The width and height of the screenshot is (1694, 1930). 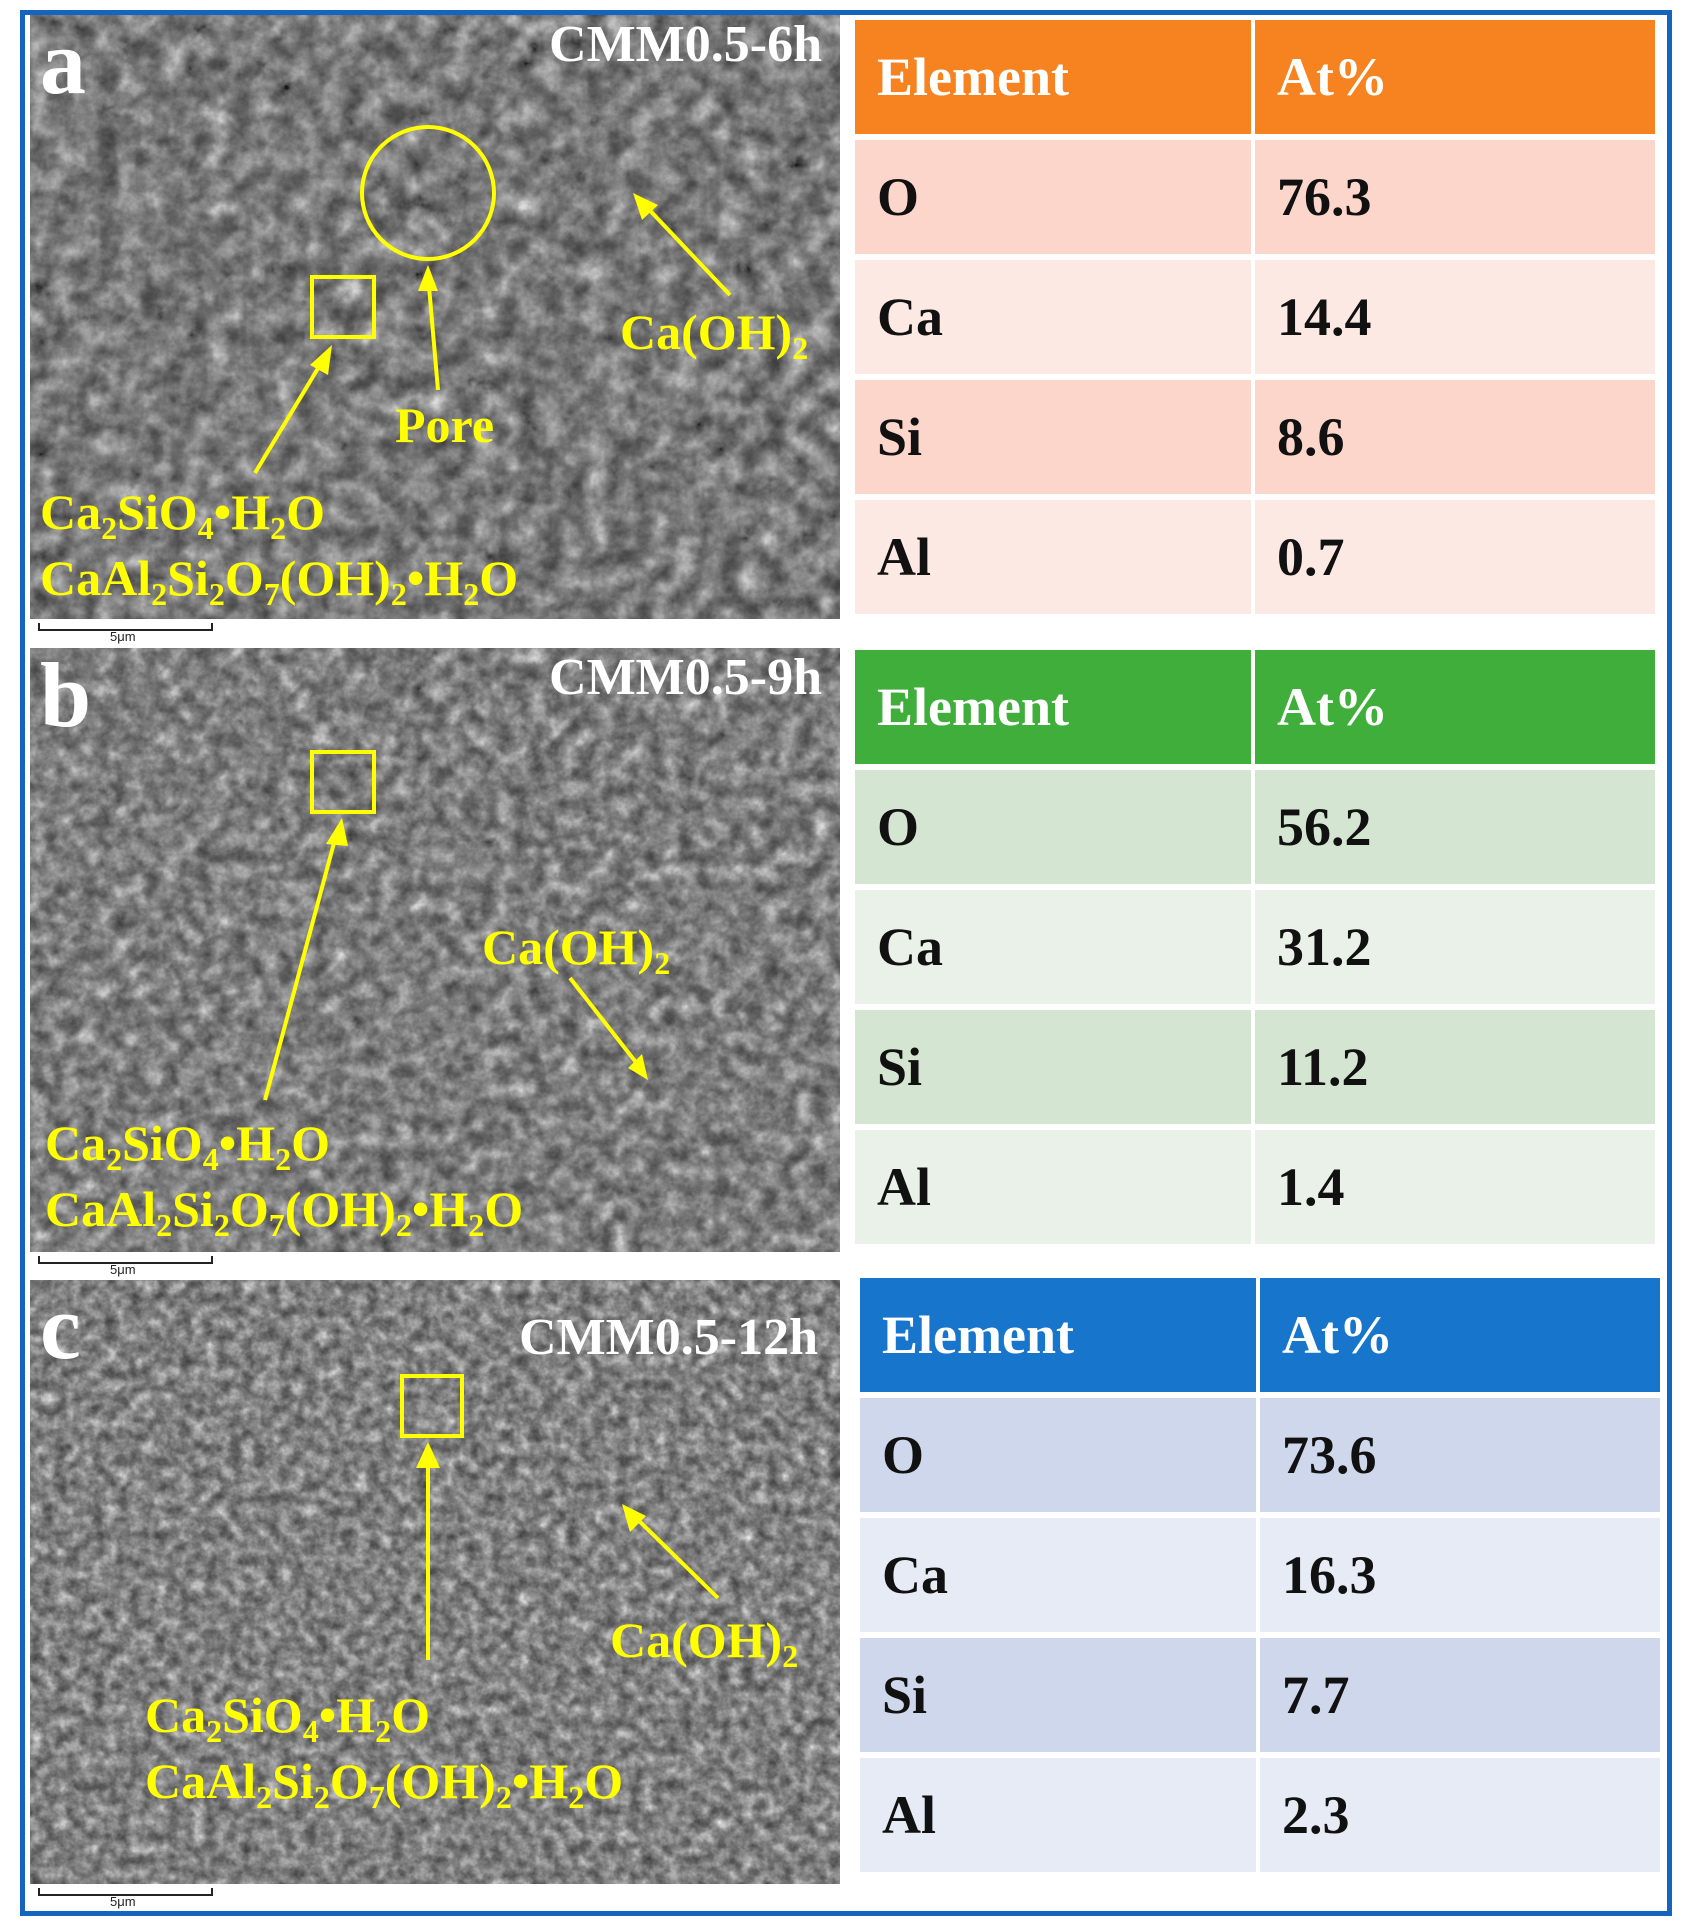 I want to click on sem-texture-c, so click(x=435, y=1582).